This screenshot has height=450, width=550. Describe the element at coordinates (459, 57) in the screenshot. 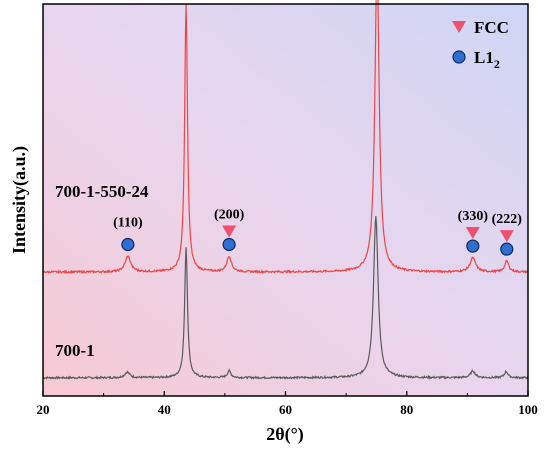

I see `legend-l12-marker` at that location.